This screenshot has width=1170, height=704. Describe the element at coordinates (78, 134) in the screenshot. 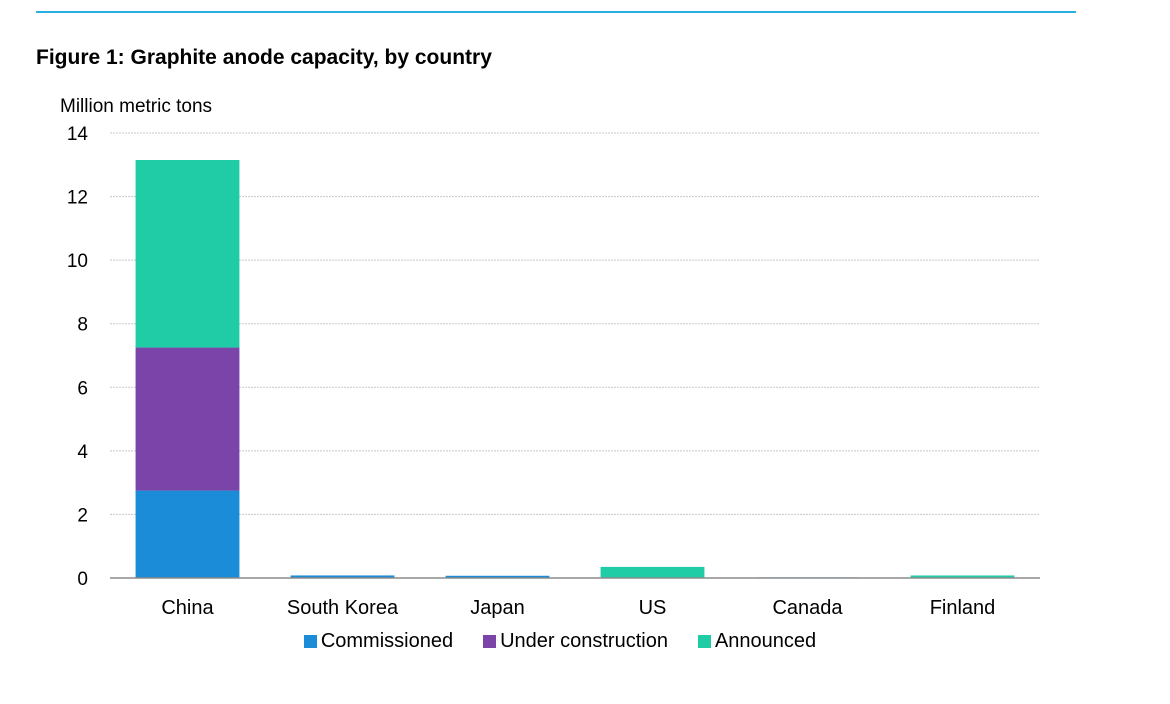

I see `y-tick-label: 14` at that location.